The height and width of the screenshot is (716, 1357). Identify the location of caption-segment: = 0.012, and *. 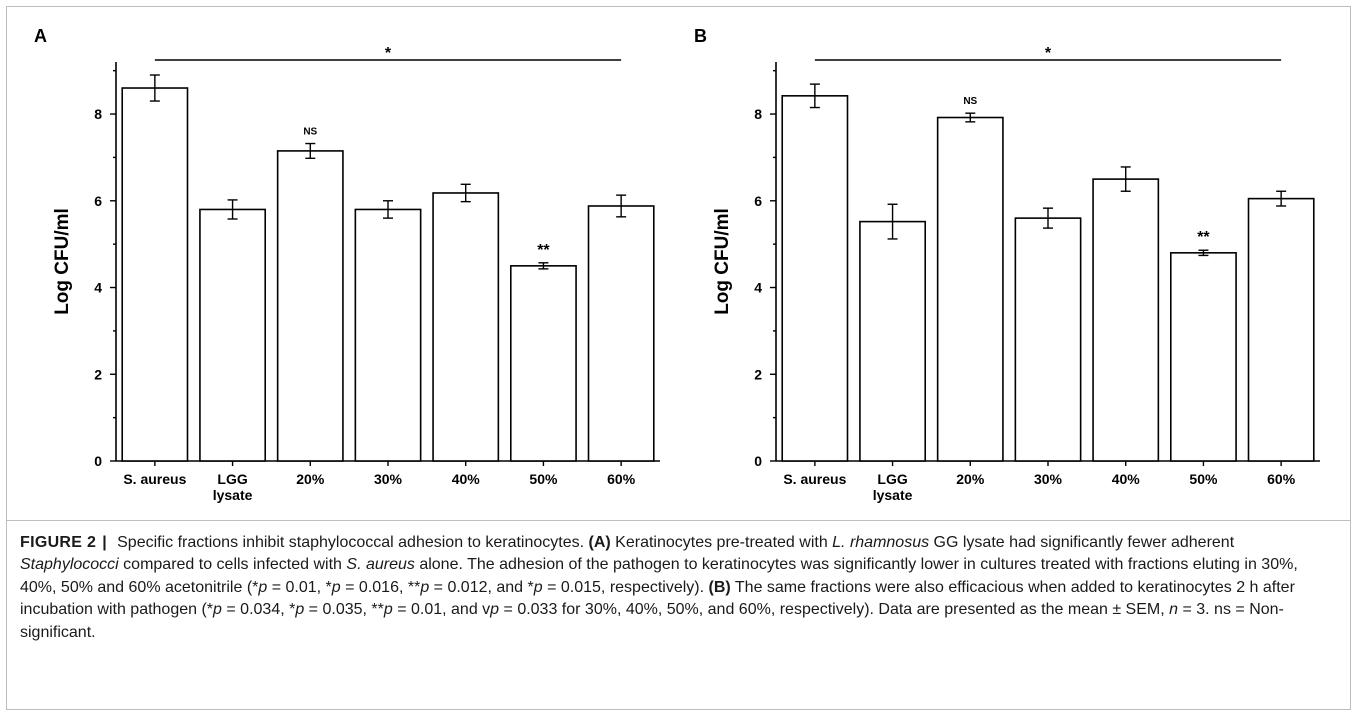
(481, 587).